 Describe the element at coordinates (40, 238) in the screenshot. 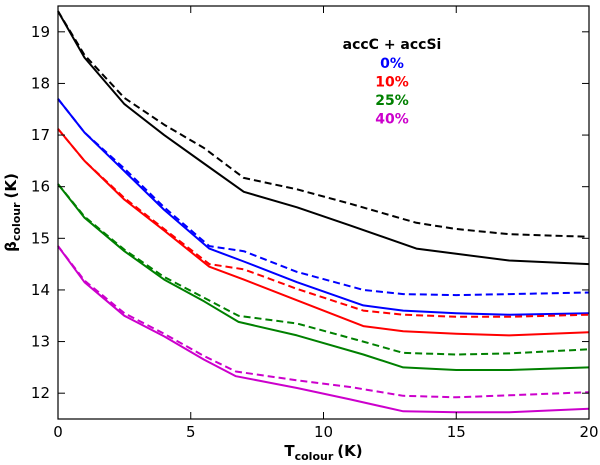

I see `y-tick-label: 15` at that location.